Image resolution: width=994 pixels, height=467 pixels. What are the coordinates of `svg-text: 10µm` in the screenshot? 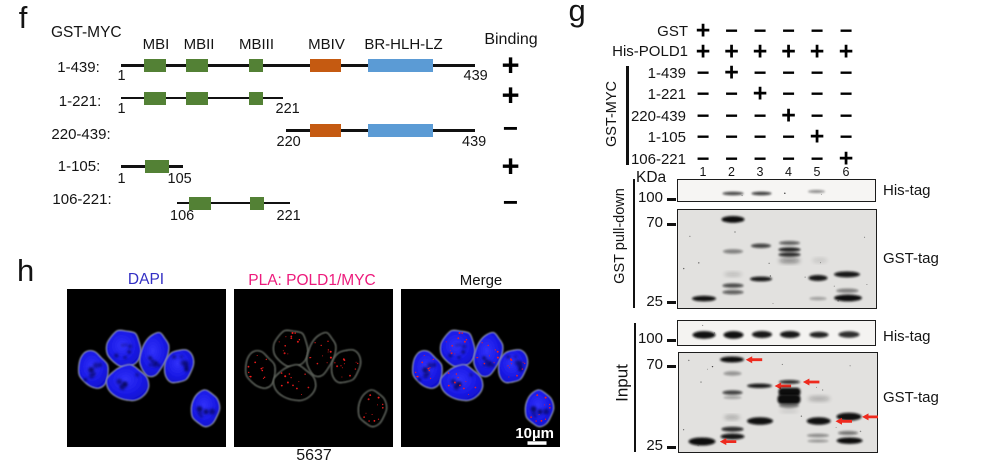 It's located at (534, 433).